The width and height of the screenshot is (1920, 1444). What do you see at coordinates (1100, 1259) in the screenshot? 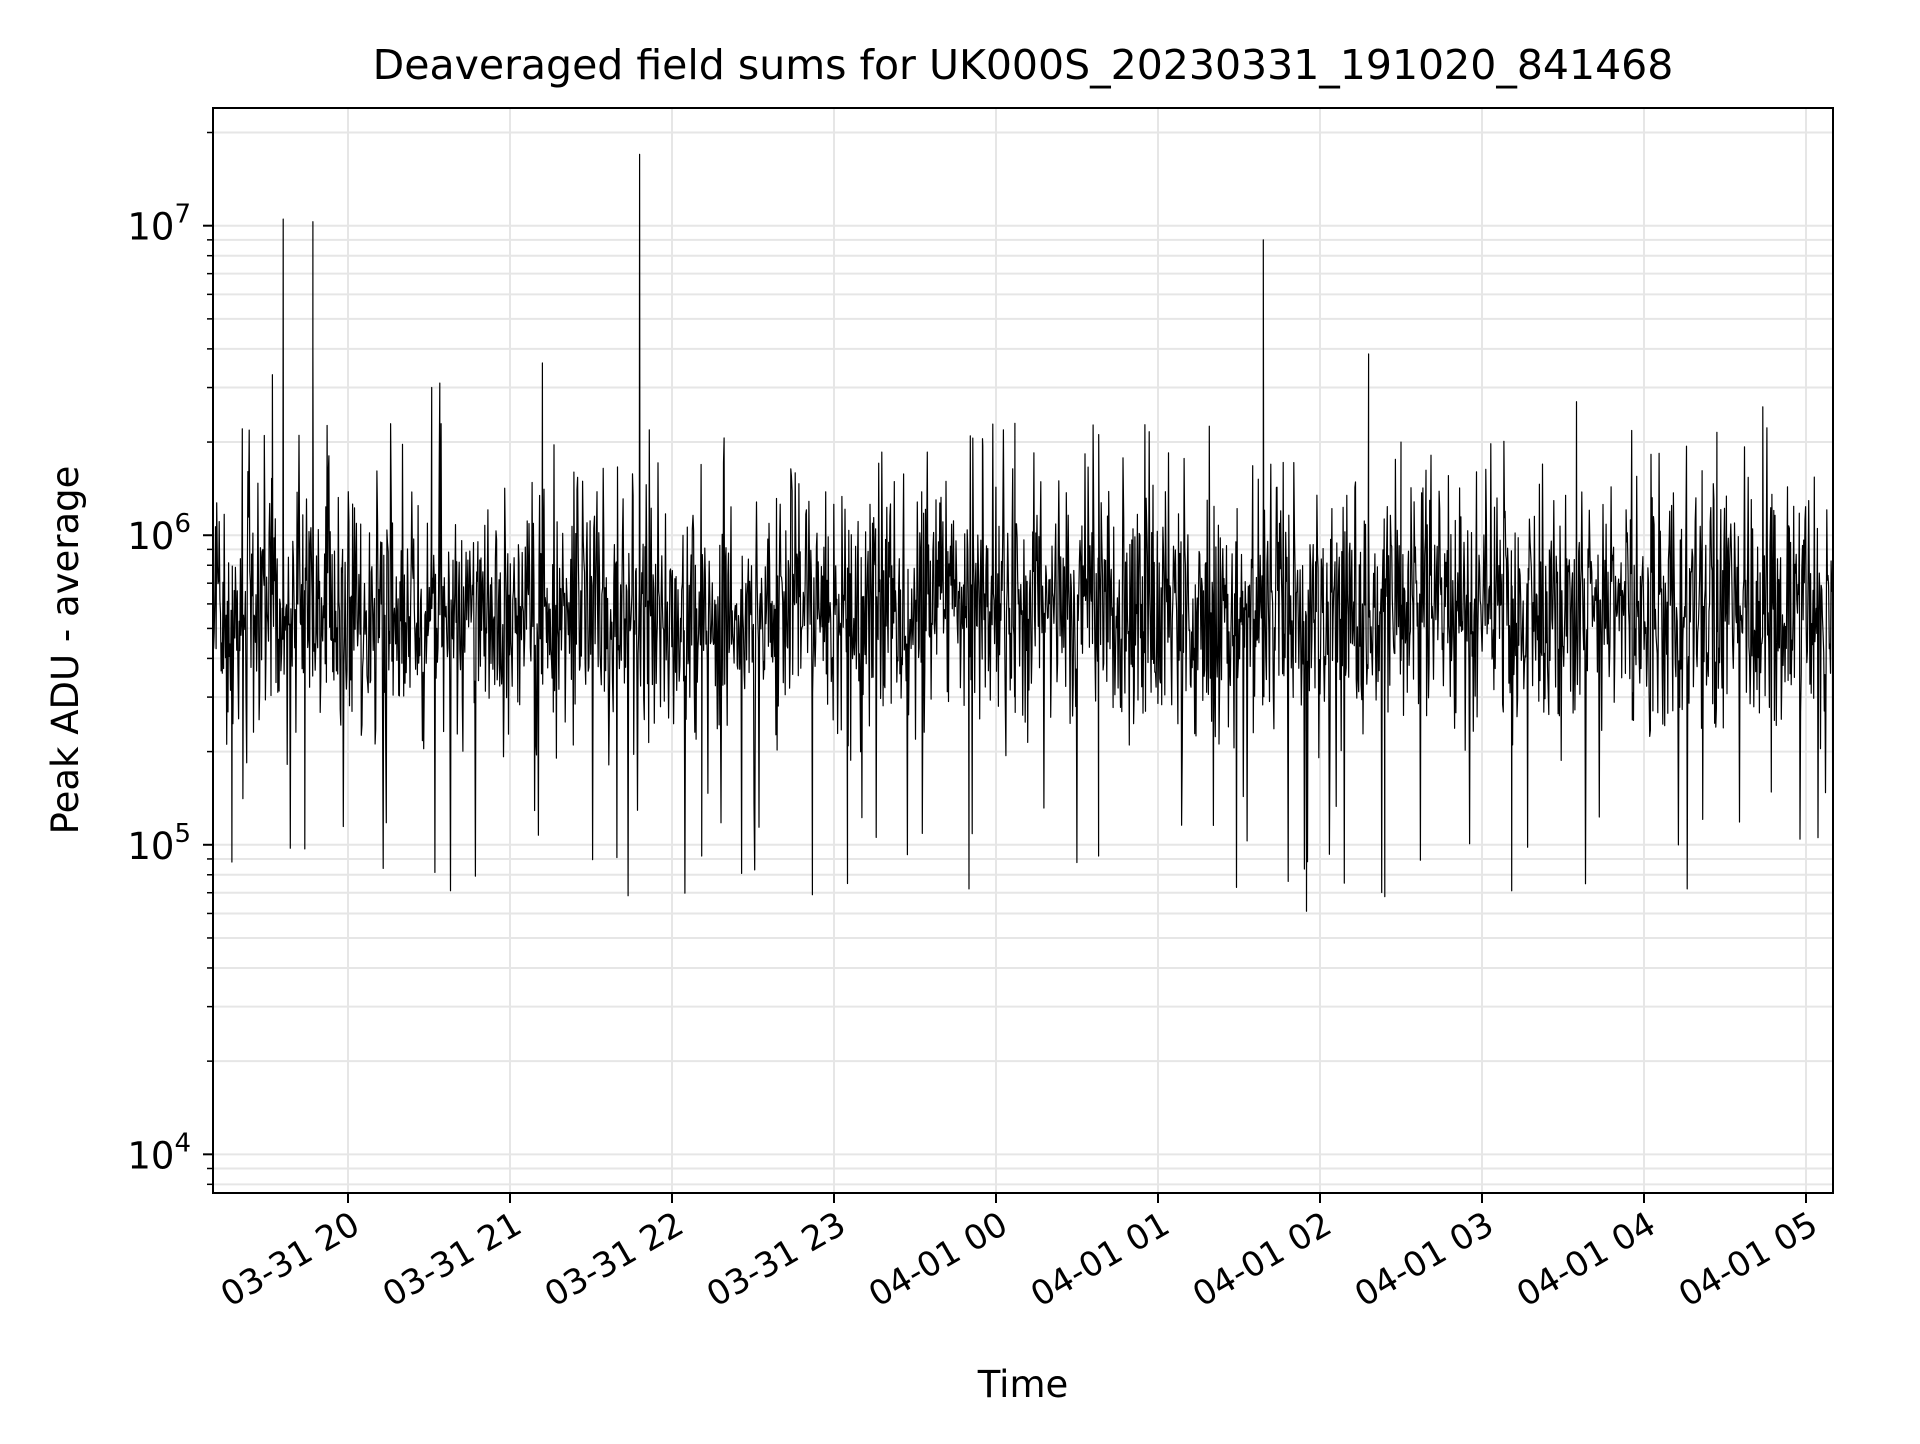
I see `x-tick-label: 04-01 01` at bounding box center [1100, 1259].